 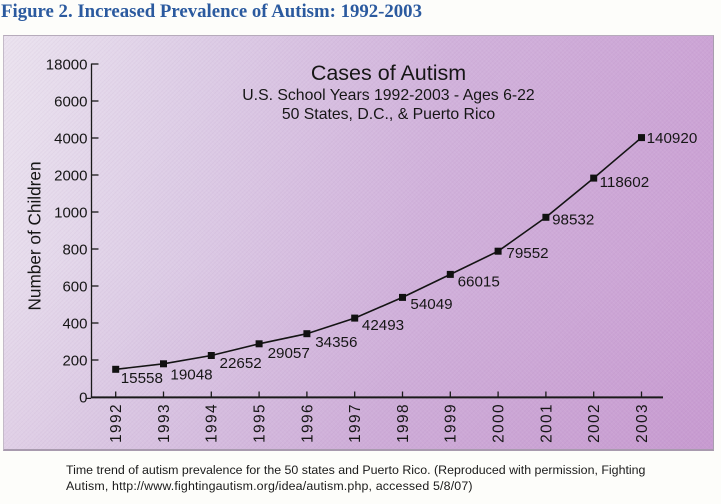 What do you see at coordinates (74, 360) in the screenshot?
I see `svg-text: 200` at bounding box center [74, 360].